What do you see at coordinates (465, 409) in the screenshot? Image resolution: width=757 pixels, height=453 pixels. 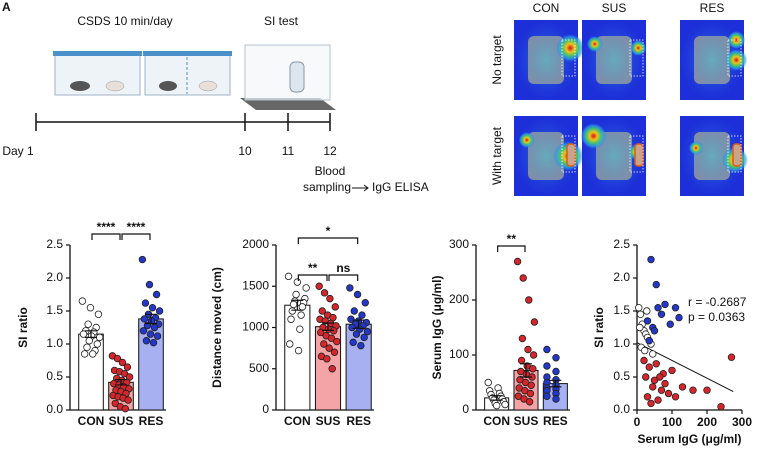 I see `y-tick-label: 0` at bounding box center [465, 409].